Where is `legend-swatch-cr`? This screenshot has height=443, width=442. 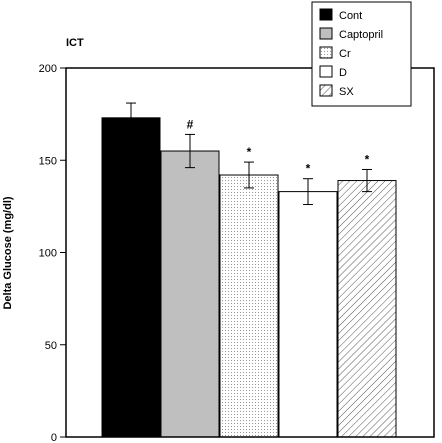
legend-swatch-cr is located at coordinates (326, 52).